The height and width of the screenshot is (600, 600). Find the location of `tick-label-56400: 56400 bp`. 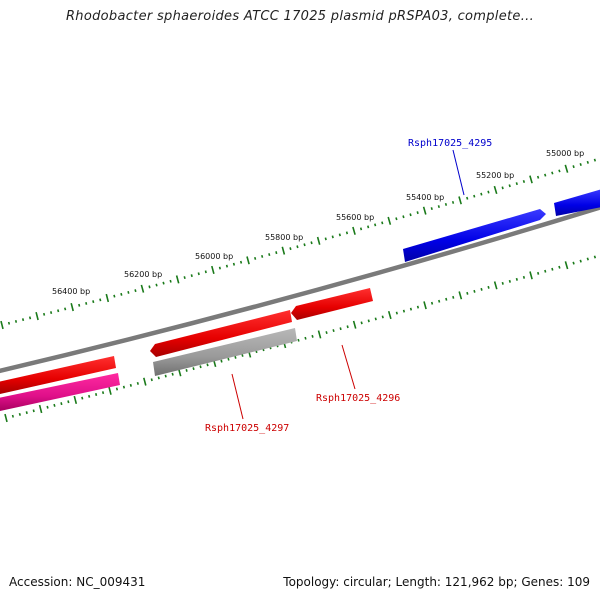

tick-label-56400: 56400 bp is located at coordinates (71, 291).